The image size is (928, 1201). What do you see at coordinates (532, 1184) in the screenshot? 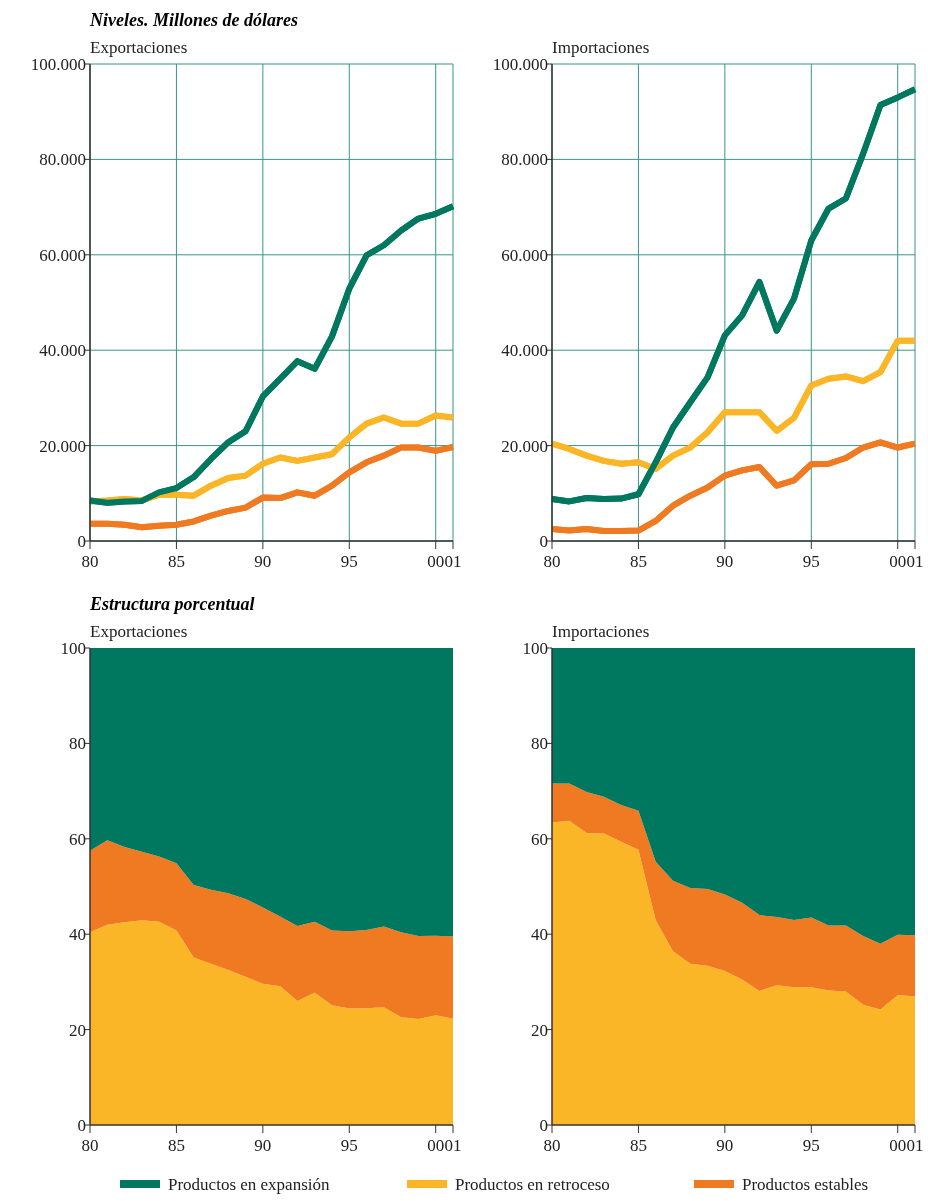
I see `legend-label: Productos en retroceso` at bounding box center [532, 1184].